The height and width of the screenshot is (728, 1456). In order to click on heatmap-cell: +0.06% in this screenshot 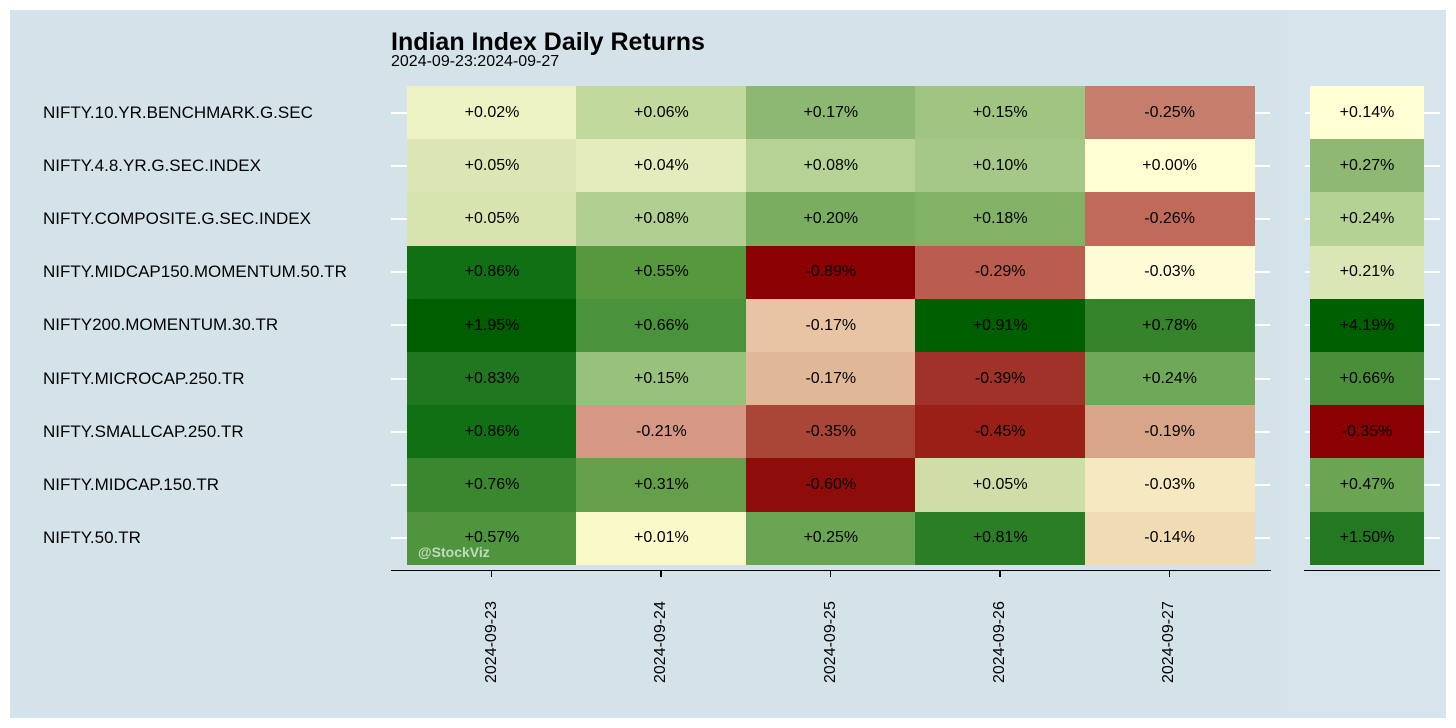, I will do `click(661, 113)`.